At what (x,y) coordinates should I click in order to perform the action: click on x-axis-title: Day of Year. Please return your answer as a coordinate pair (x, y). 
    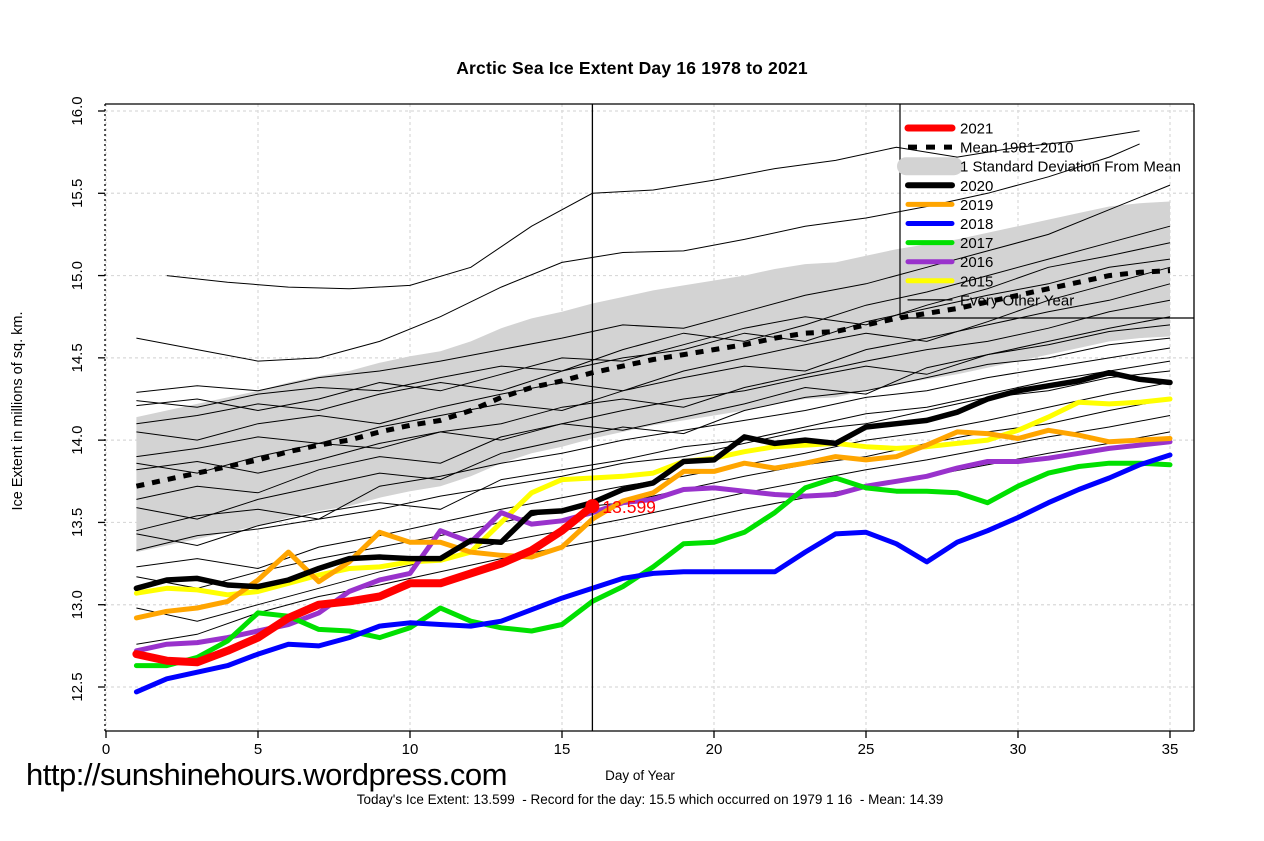
    Looking at the image, I should click on (640, 775).